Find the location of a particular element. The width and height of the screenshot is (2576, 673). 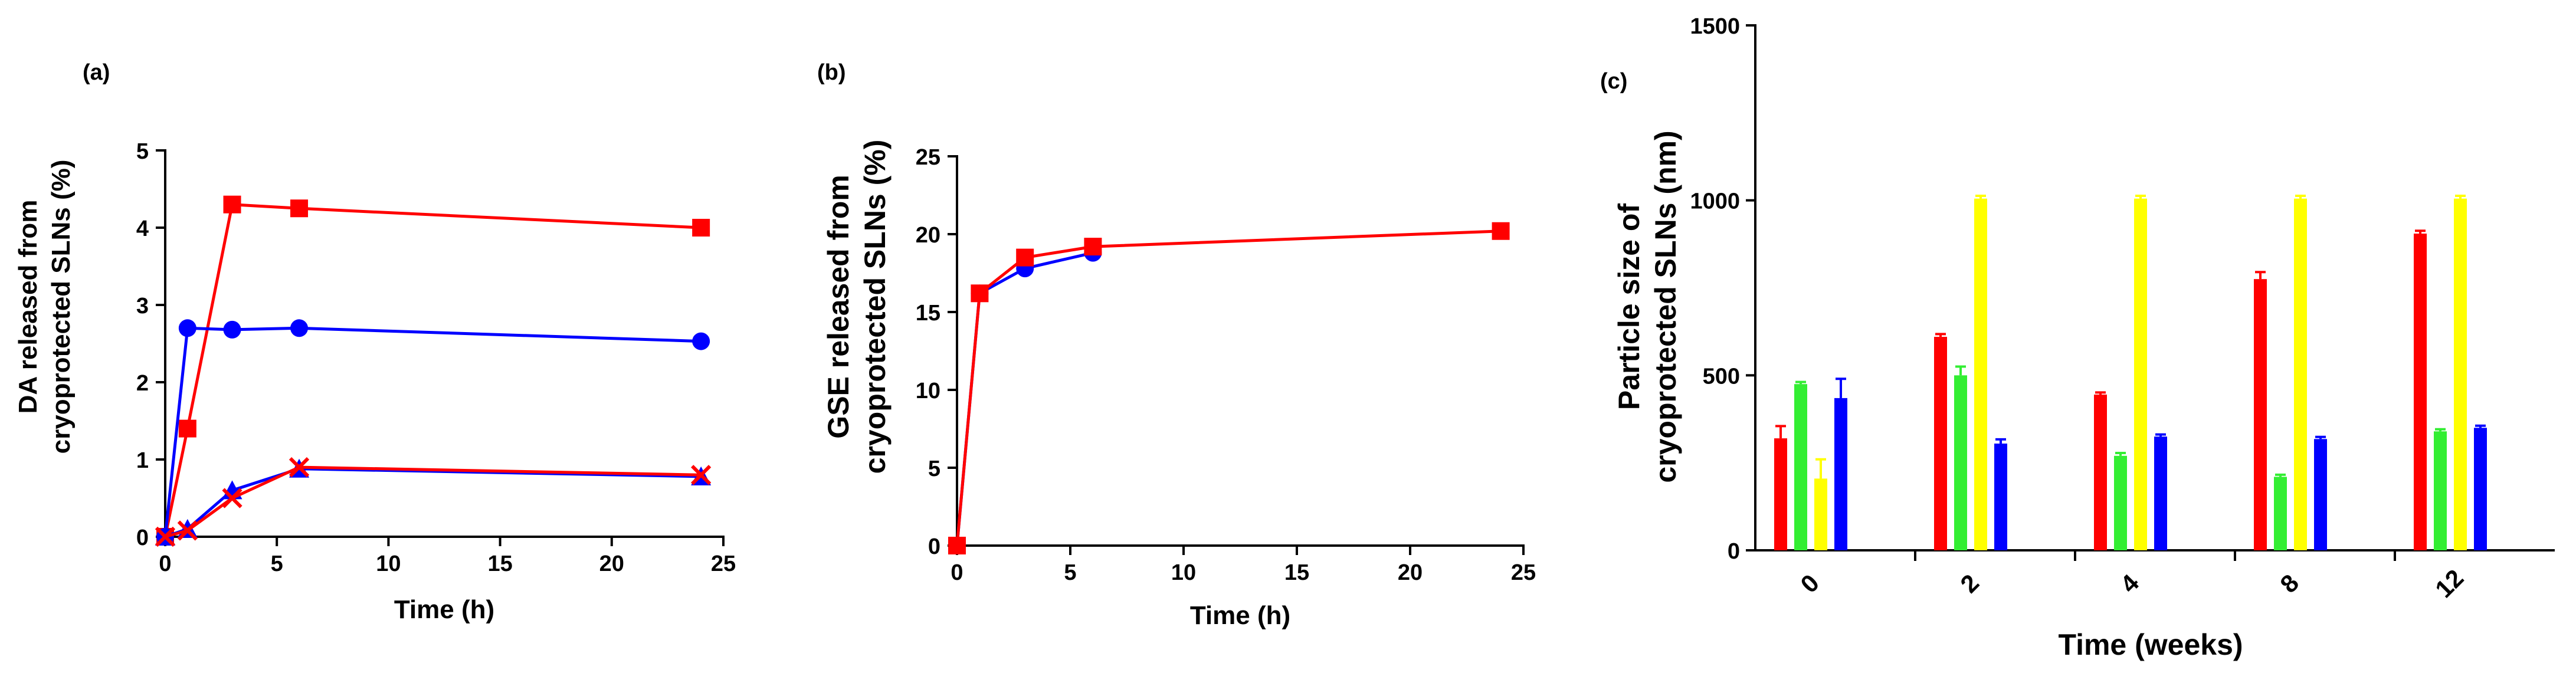

panel-b-y-tick-label-1: 5 is located at coordinates (934, 469).